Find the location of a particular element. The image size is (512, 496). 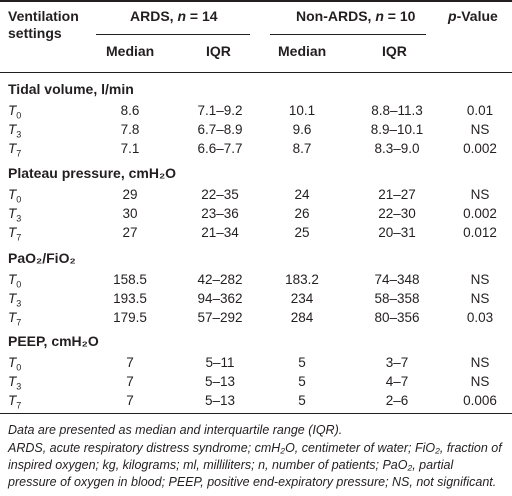

table-row: T7 7.1 6.6–7.7 8.7 8.3–9.0 0.002 is located at coordinates (256, 149).